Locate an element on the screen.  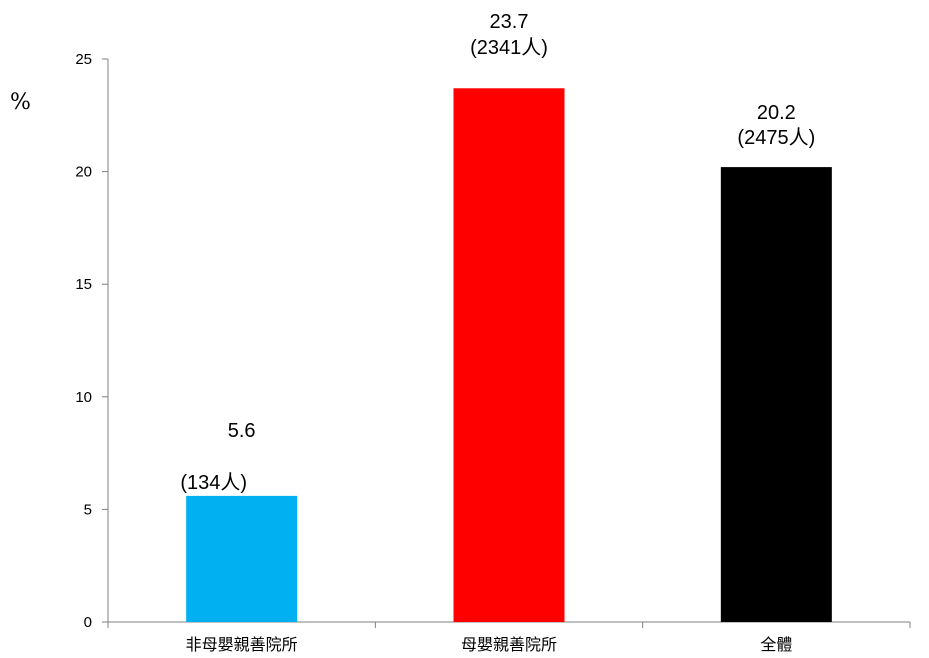
bar-count-label: (134人) is located at coordinates (213, 482).